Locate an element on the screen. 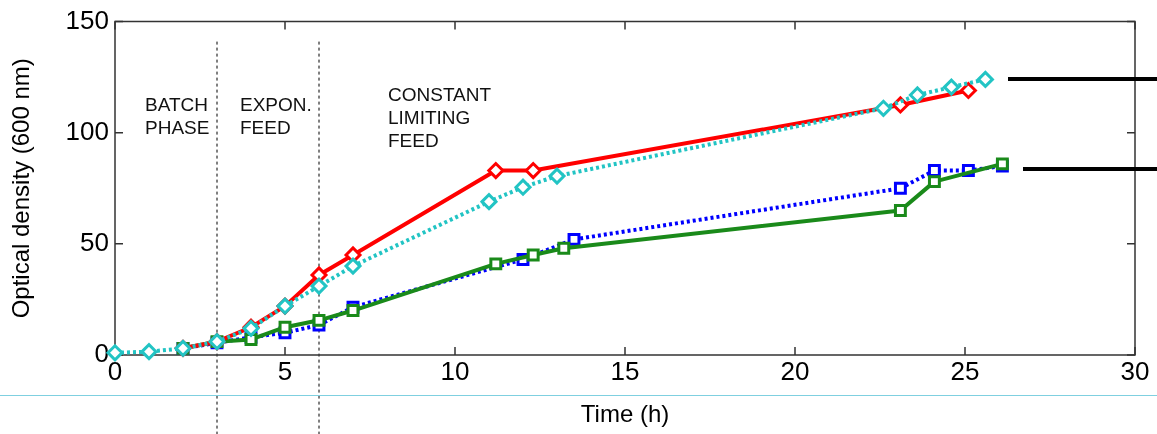  annotation: CONSTANT LIMITING FEED is located at coordinates (440, 117).